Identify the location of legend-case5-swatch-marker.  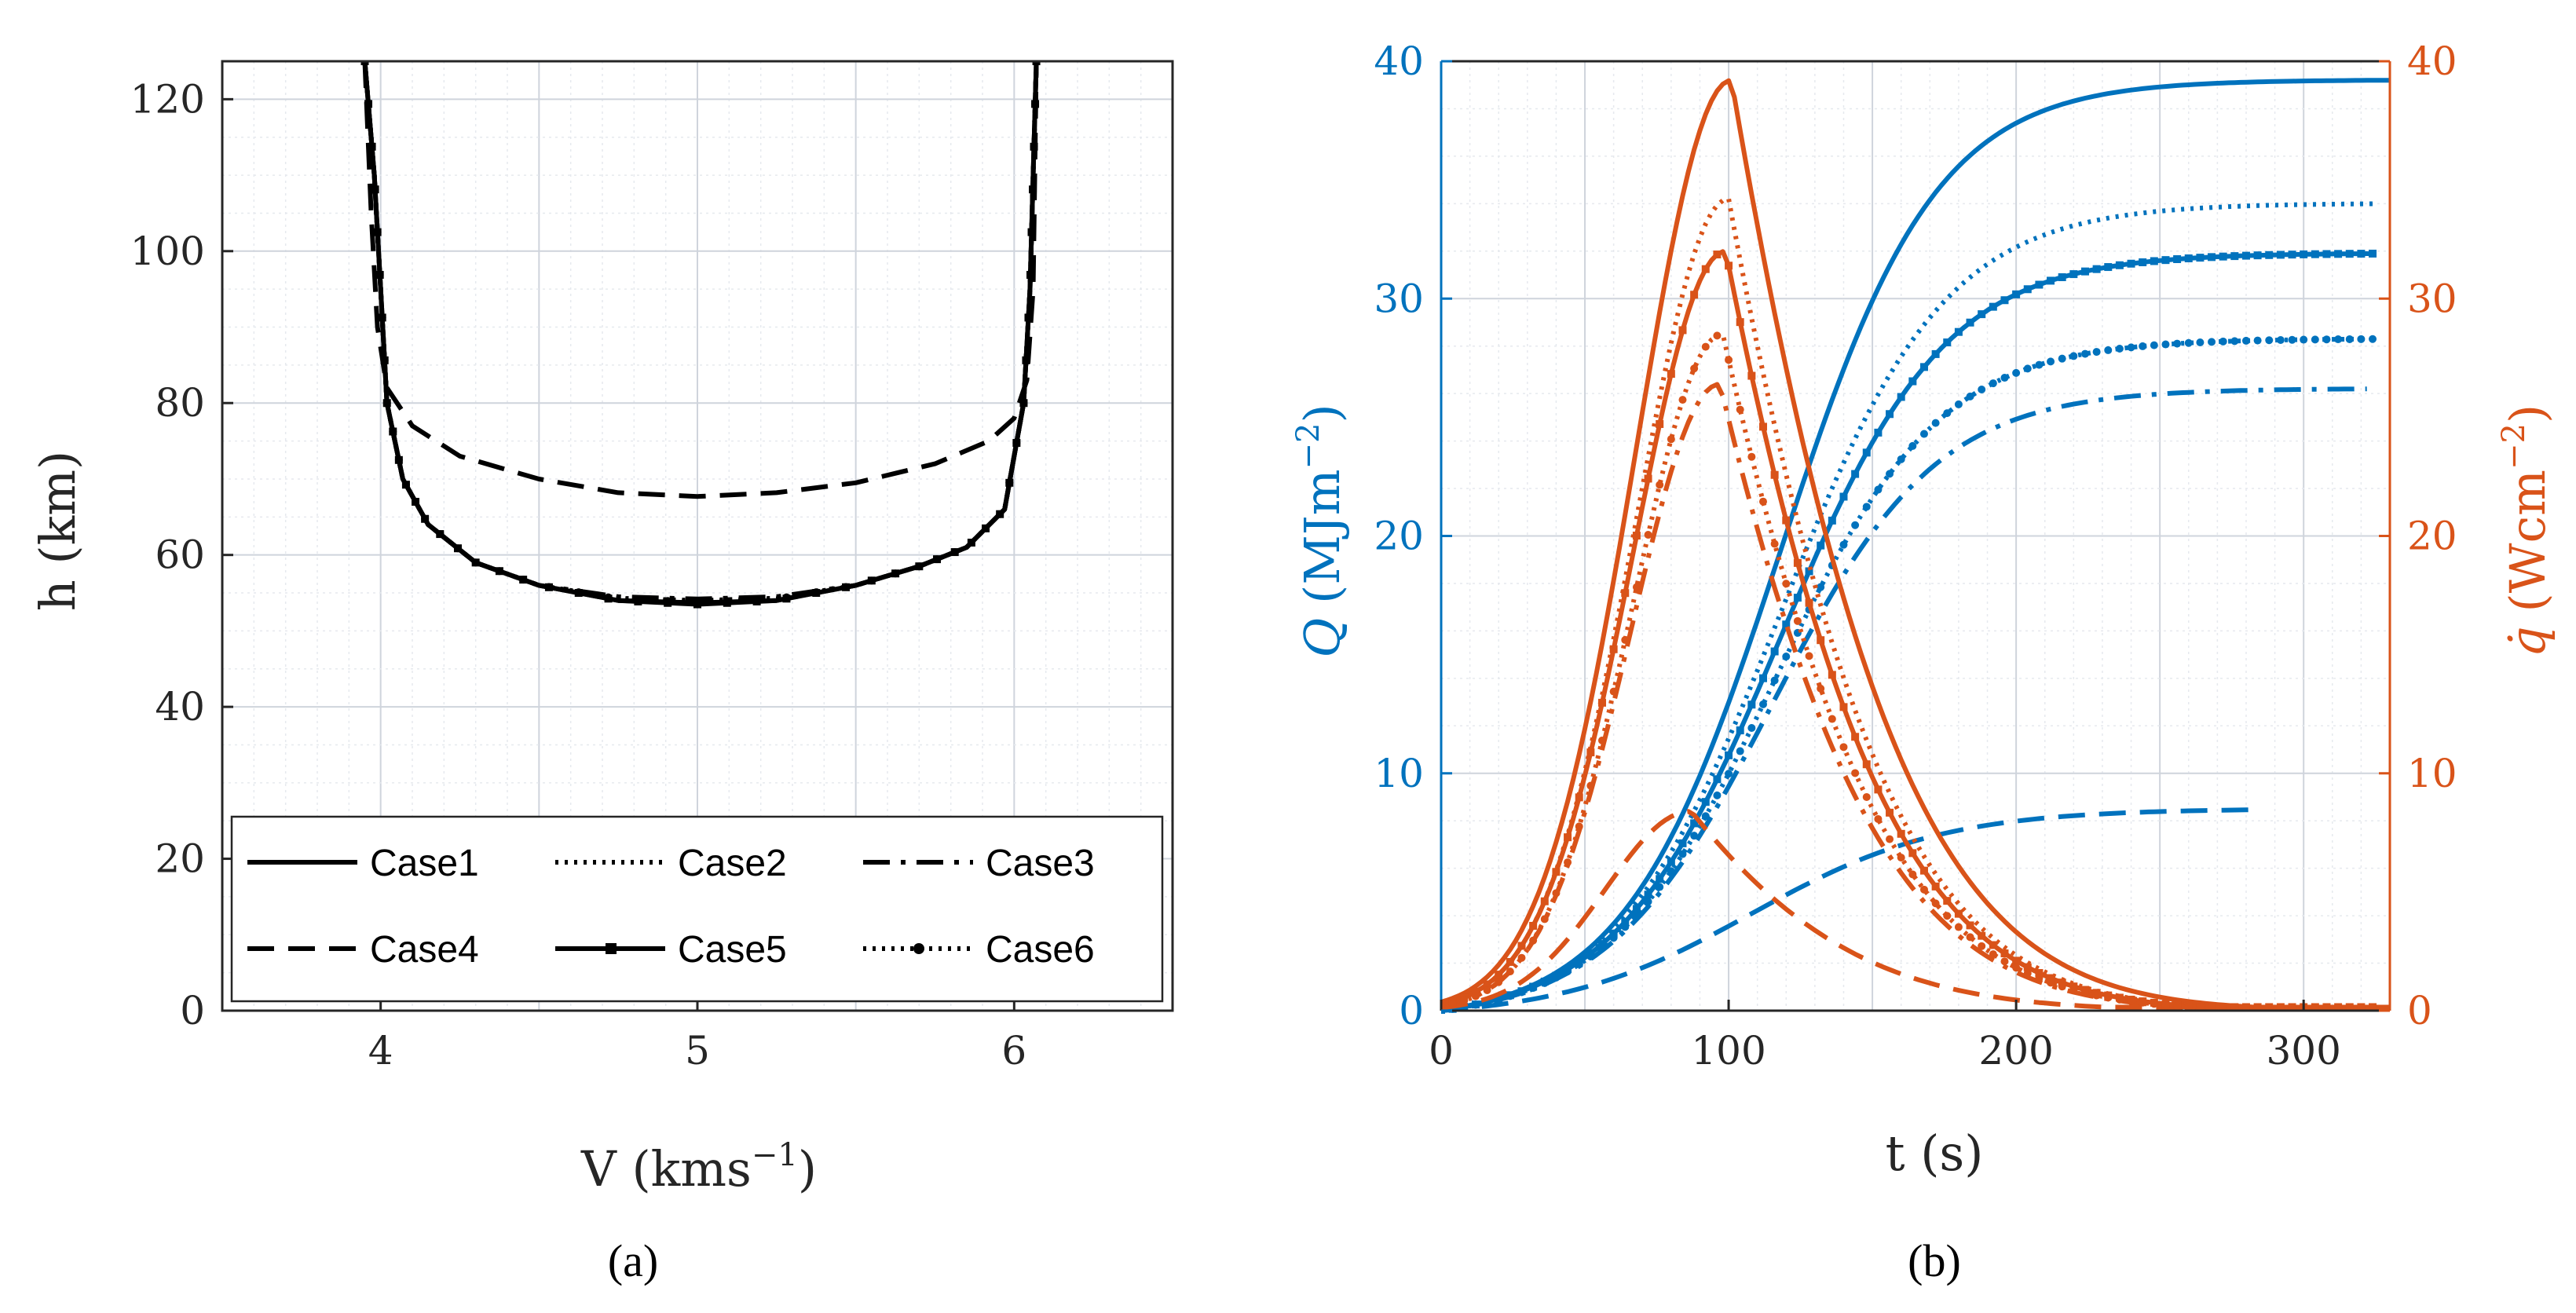
(611, 948).